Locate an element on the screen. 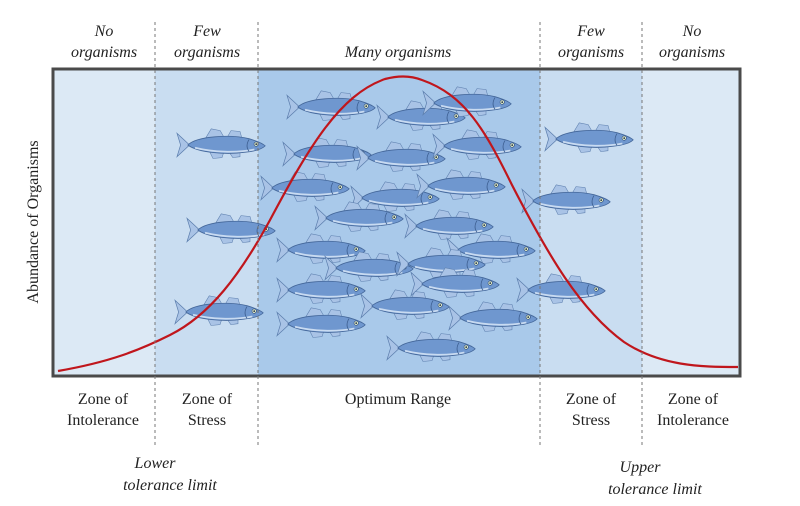 The image size is (800, 506). zone-label-optimum: Optimum Range is located at coordinates (398, 399).